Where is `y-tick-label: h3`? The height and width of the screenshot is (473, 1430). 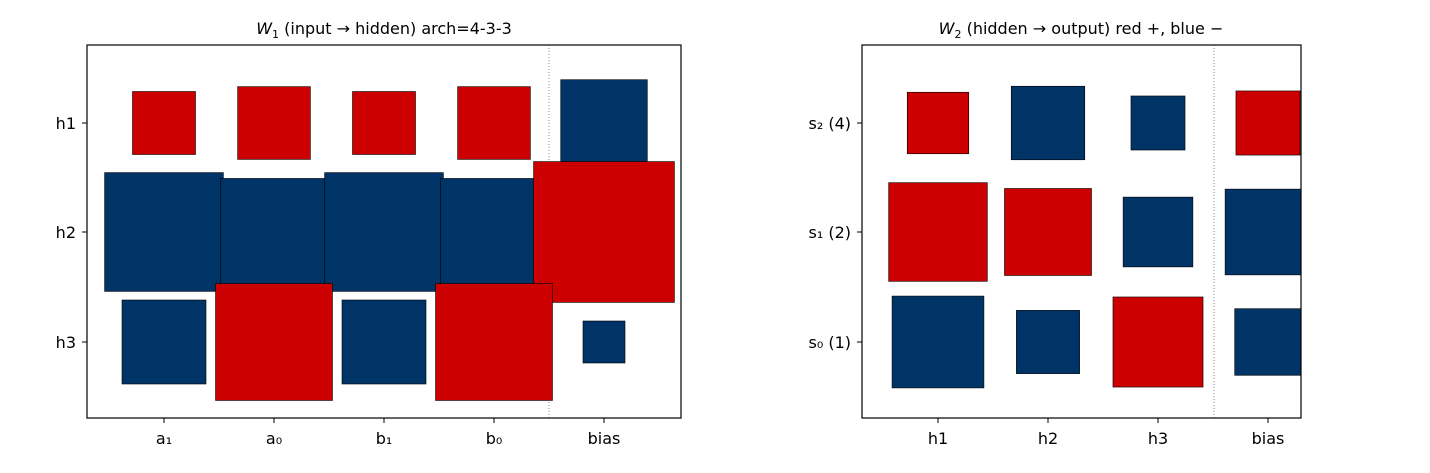 y-tick-label: h3 is located at coordinates (66, 342).